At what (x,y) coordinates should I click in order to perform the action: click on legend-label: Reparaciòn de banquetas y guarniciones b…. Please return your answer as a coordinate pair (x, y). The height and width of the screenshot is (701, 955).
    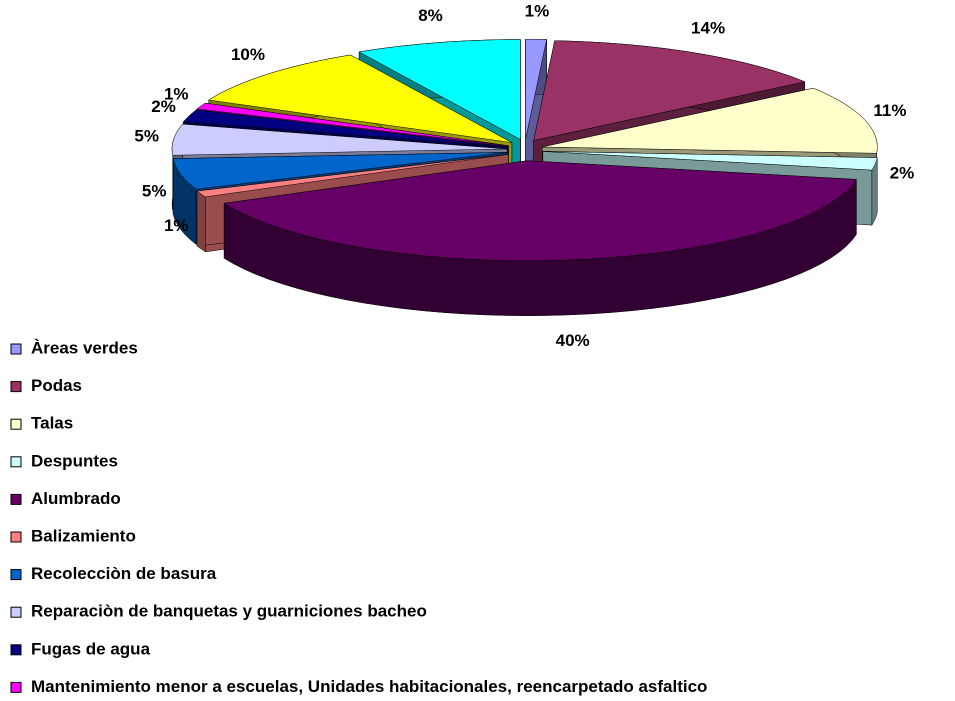
    Looking at the image, I should click on (229, 611).